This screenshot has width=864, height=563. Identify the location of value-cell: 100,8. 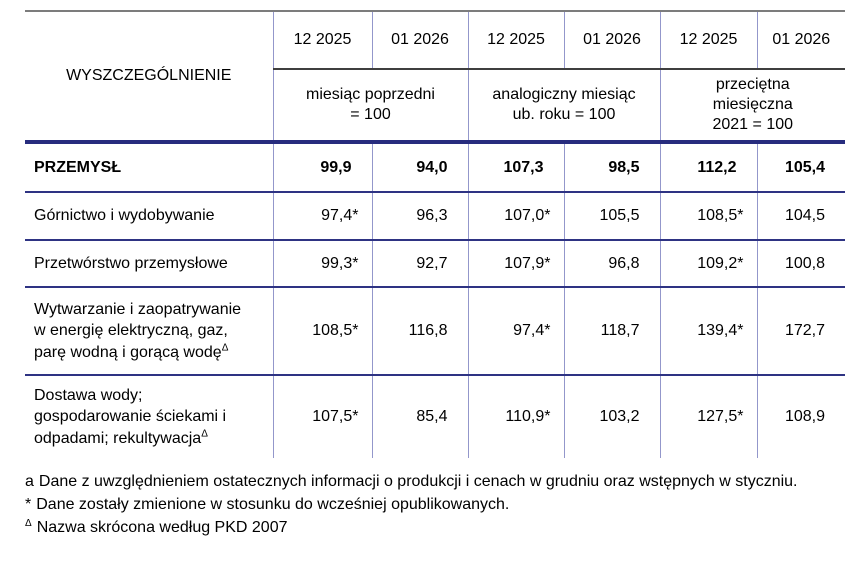
(800, 264).